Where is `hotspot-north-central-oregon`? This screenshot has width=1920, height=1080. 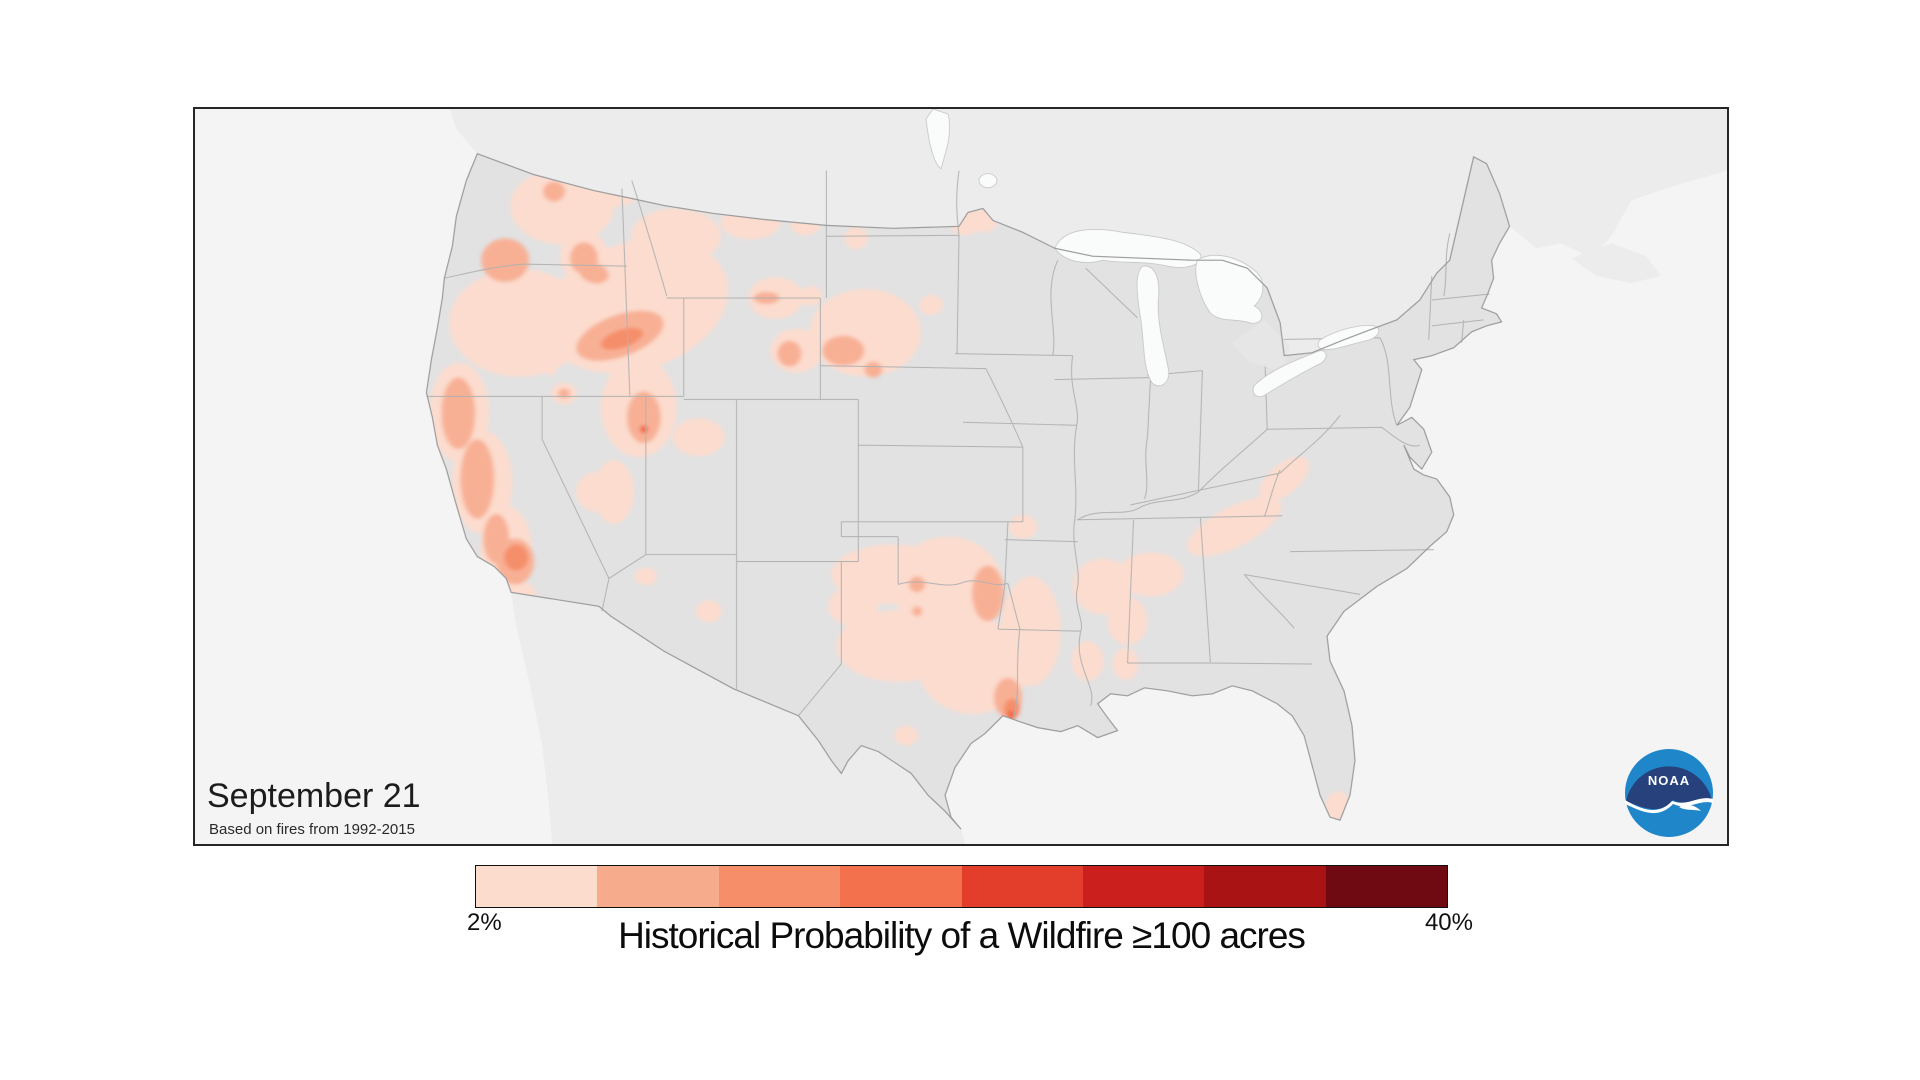 hotspot-north-central-oregon is located at coordinates (505, 260).